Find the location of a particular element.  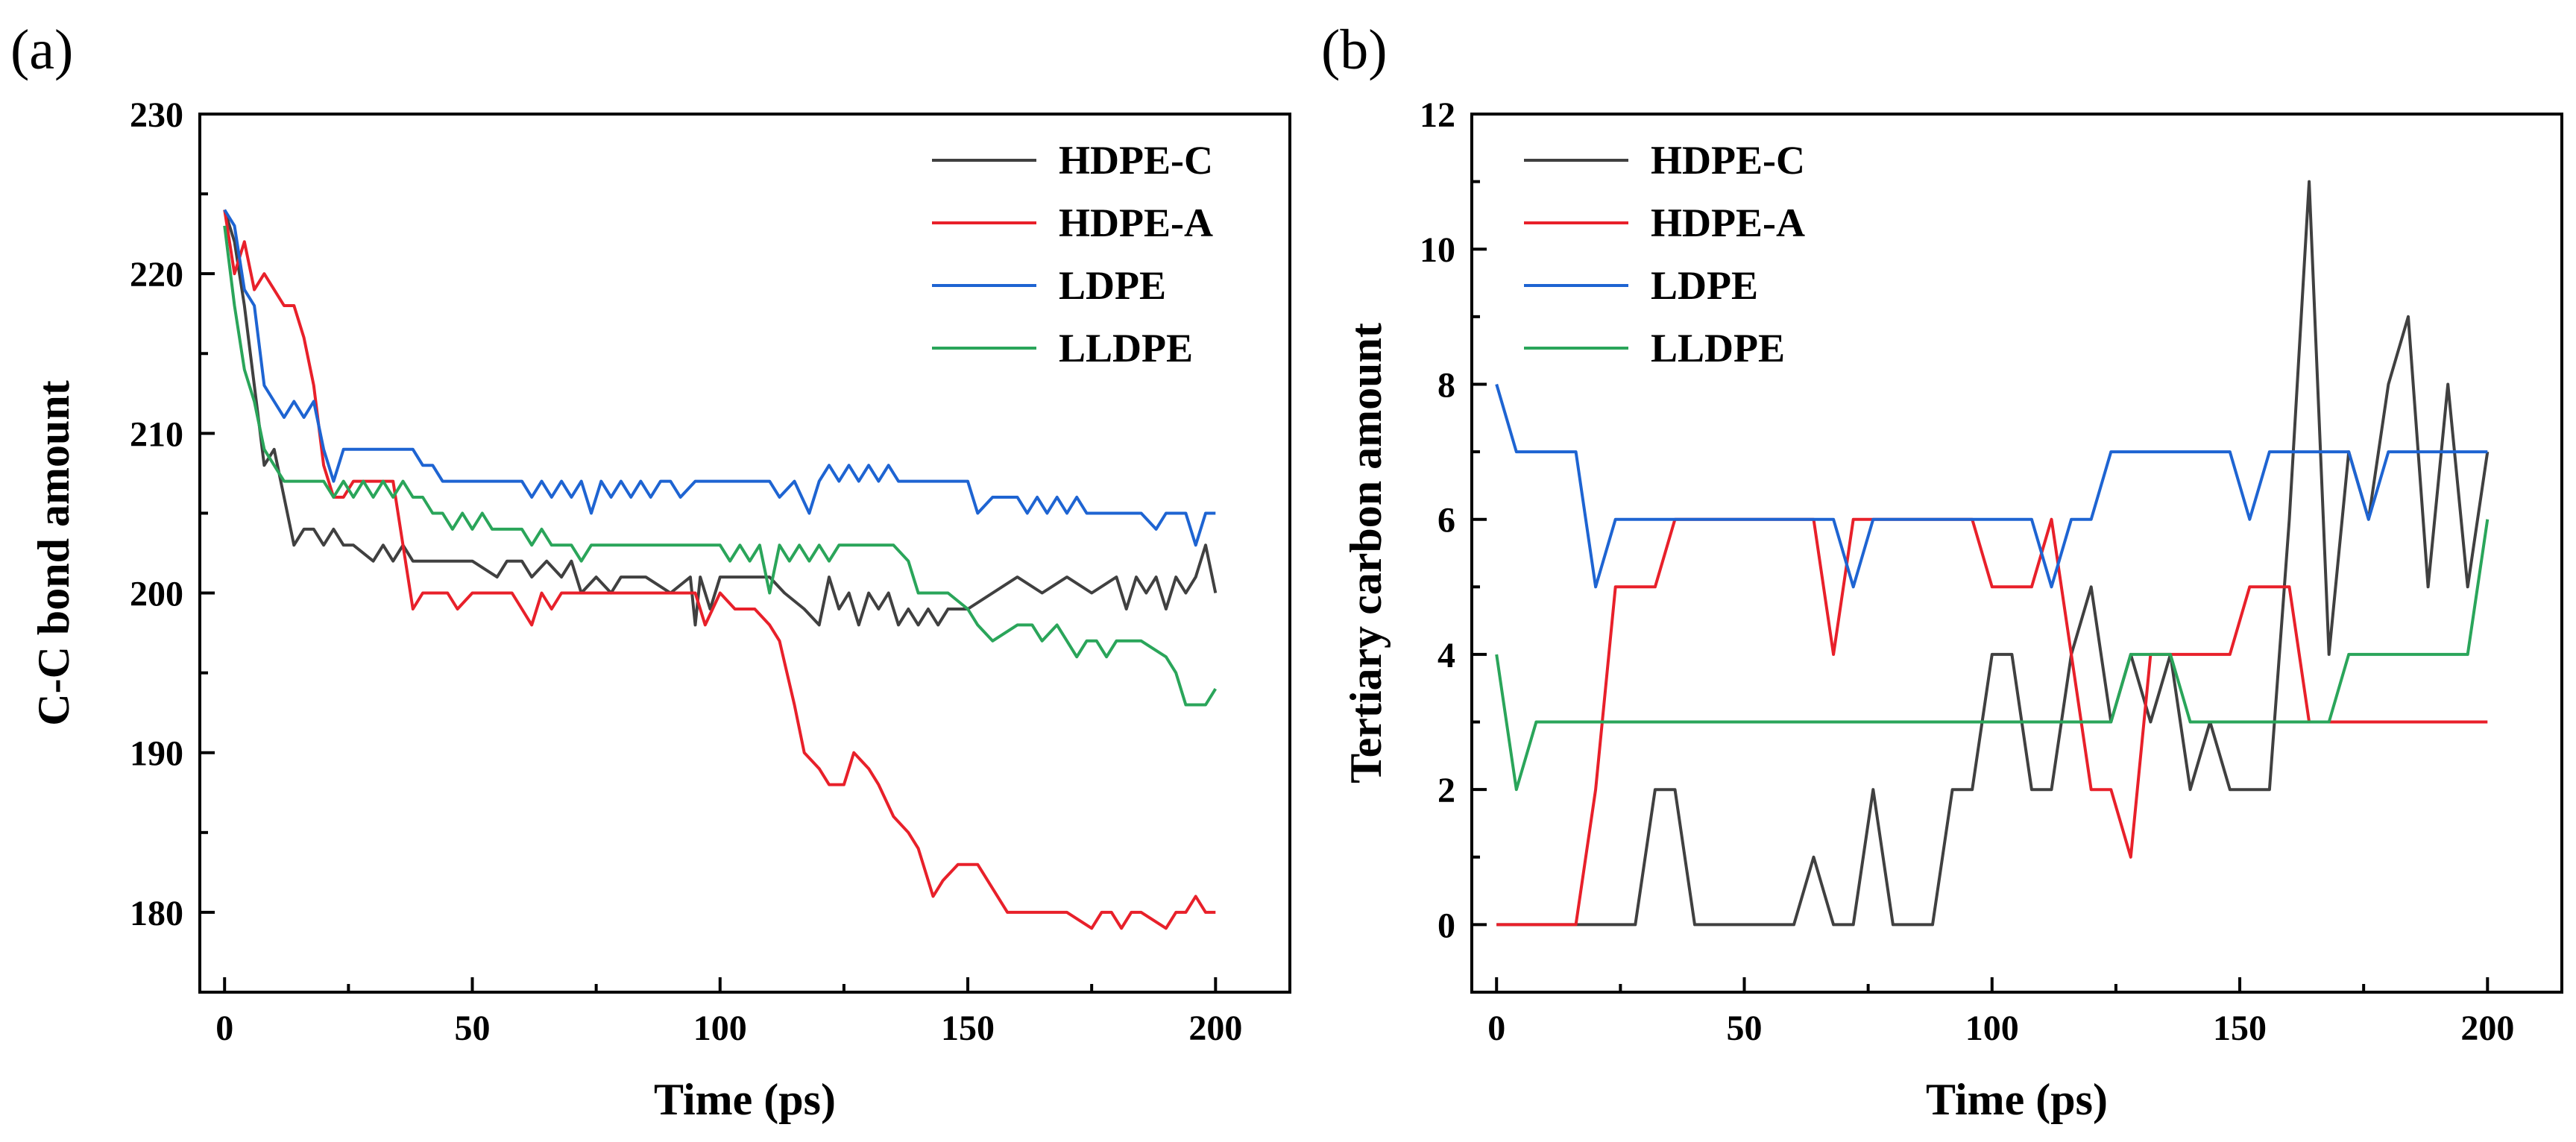

x-axis-title-a: Time (ps) is located at coordinates (745, 1099).